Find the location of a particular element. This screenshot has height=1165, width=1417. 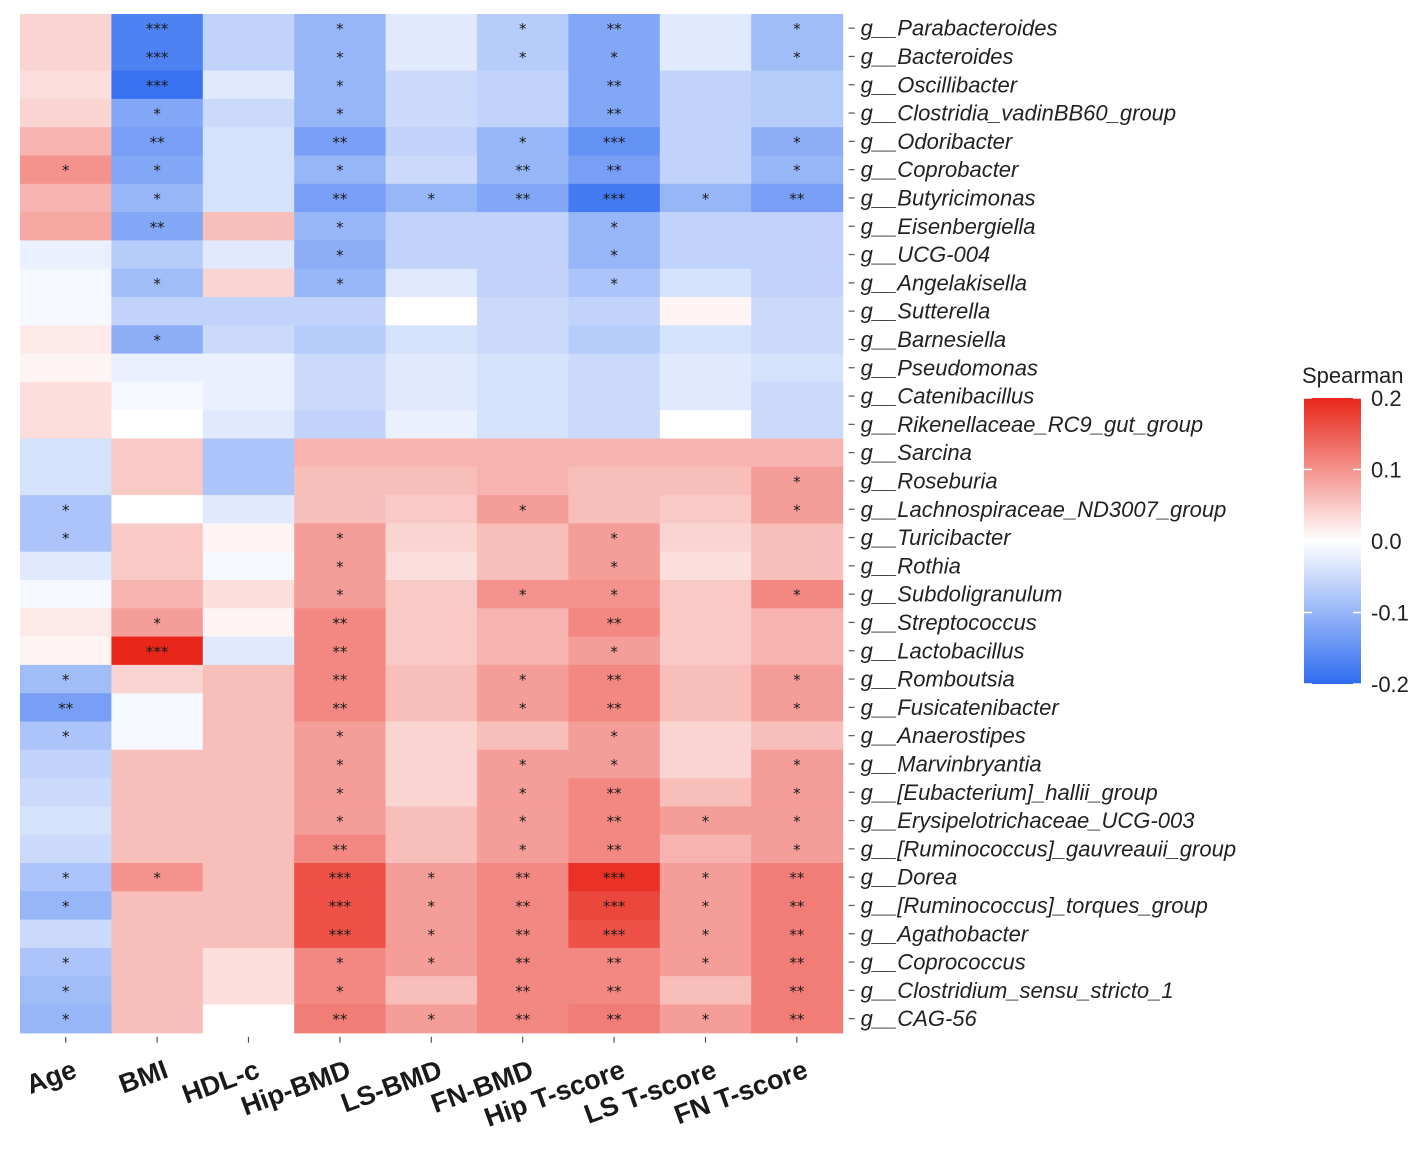

row-label: g__Bacteroides is located at coordinates (937, 56).